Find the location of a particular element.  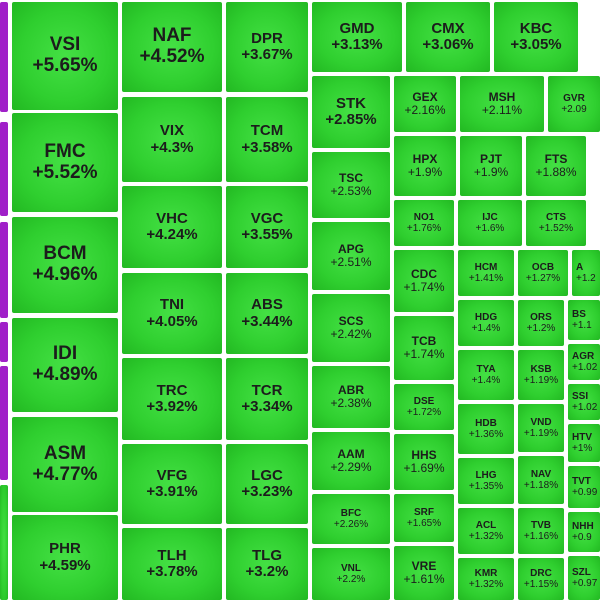

stock-tile: PHR +4.59% is located at coordinates (65, 557).